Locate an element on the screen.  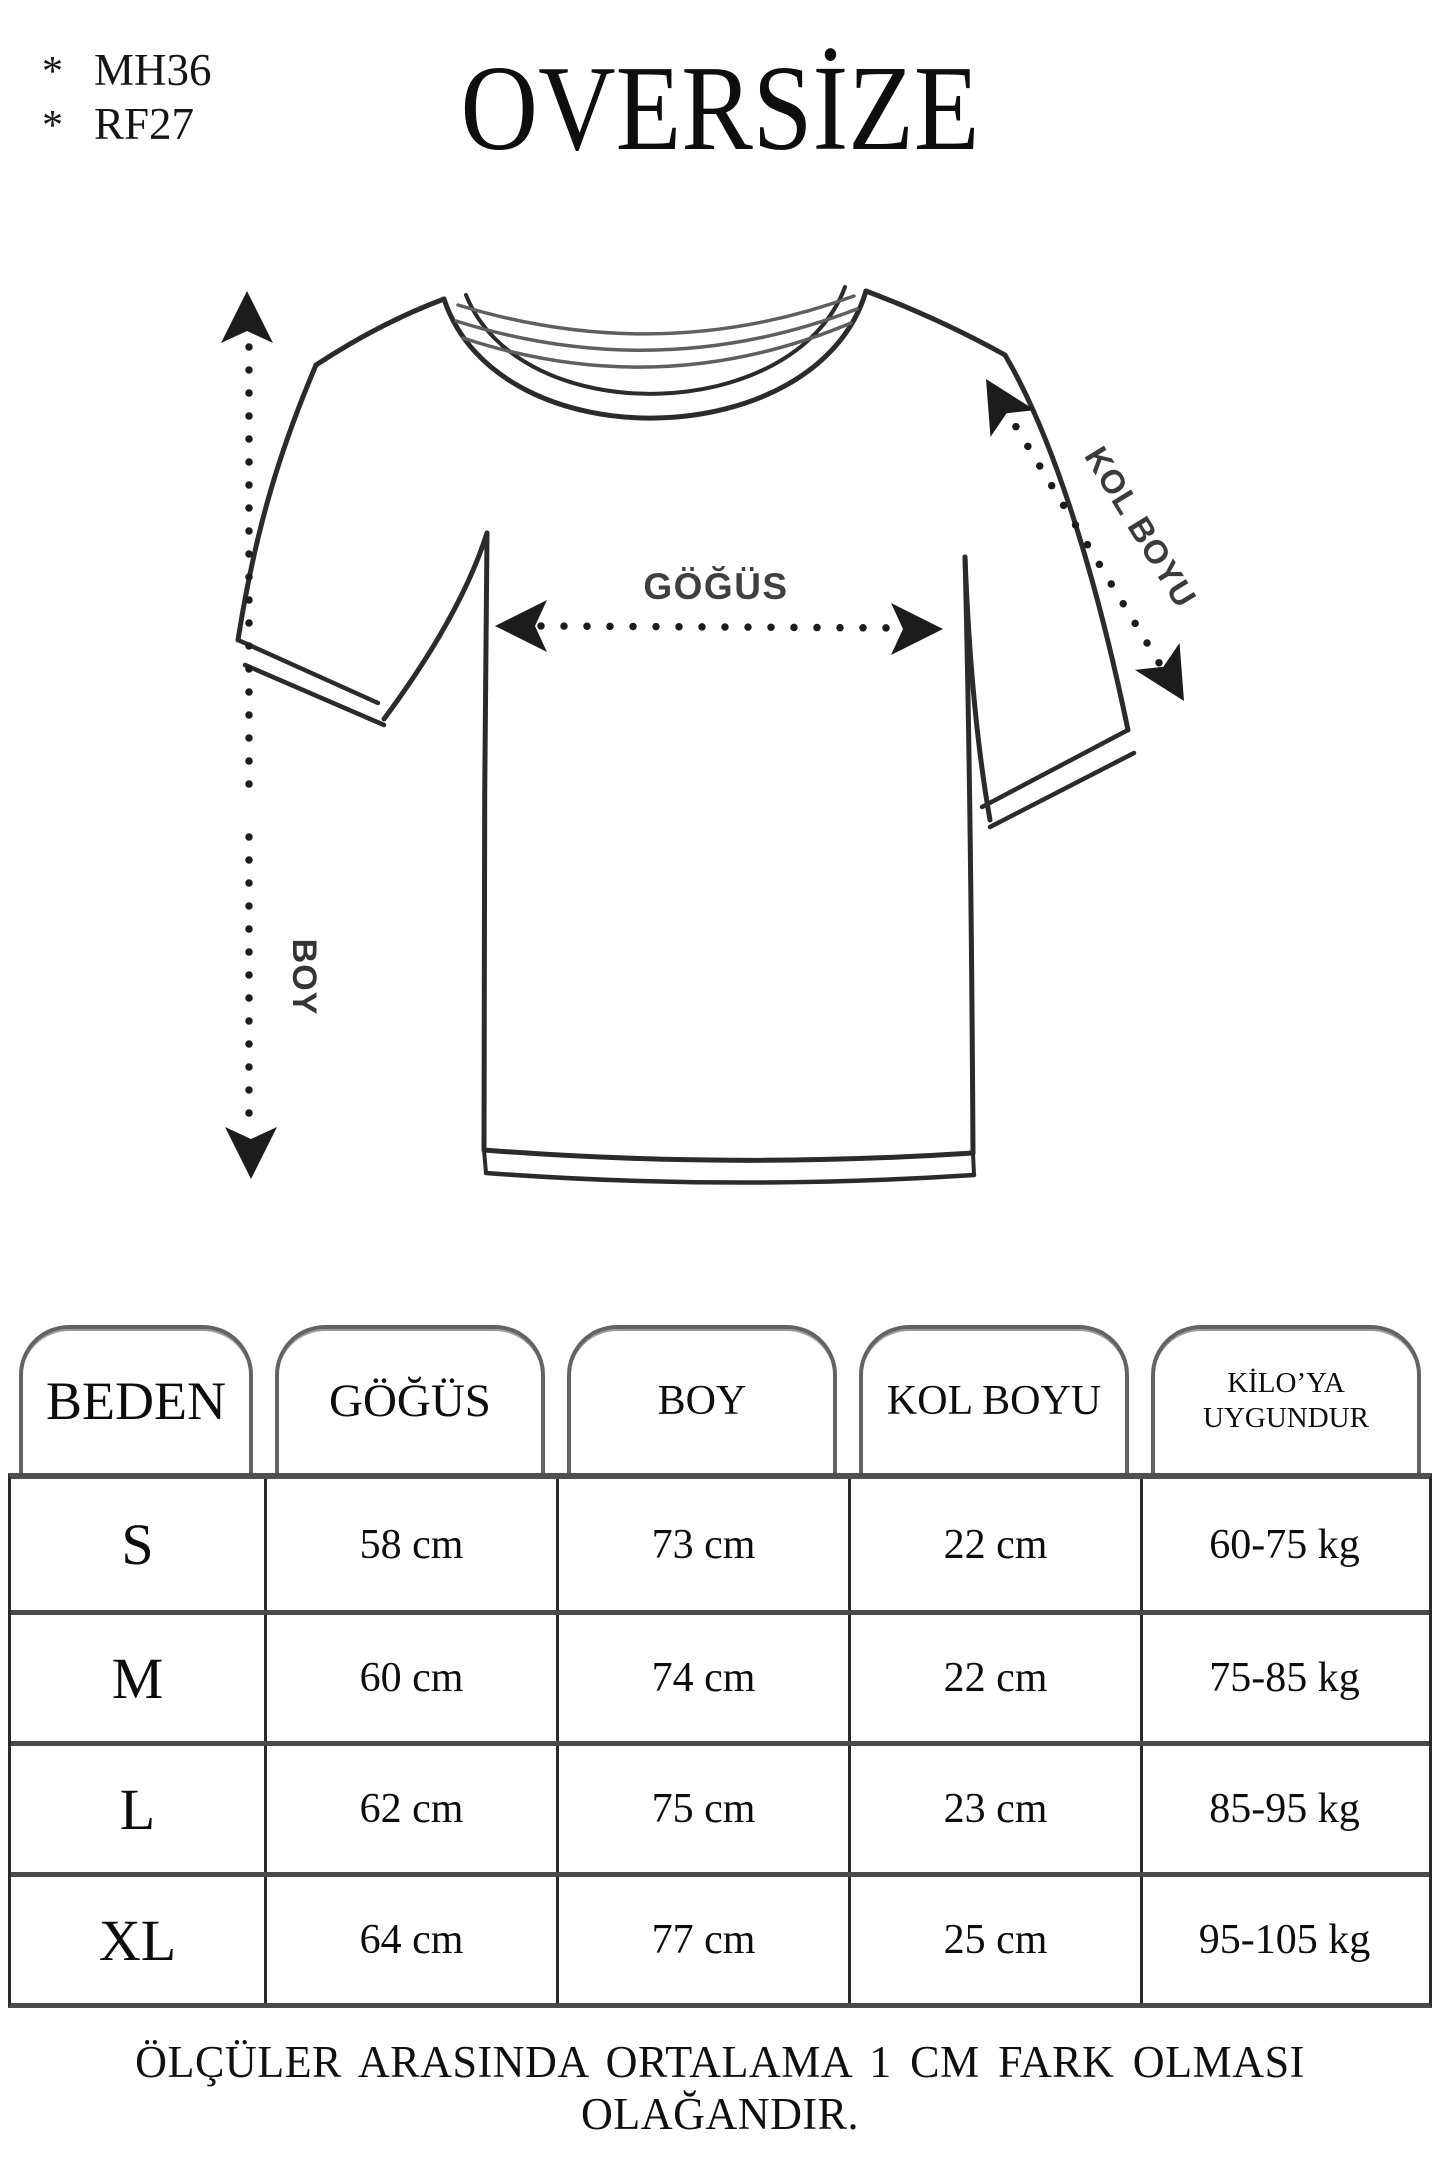
column-header-beden: BEDEN is located at coordinates (136, 1399).